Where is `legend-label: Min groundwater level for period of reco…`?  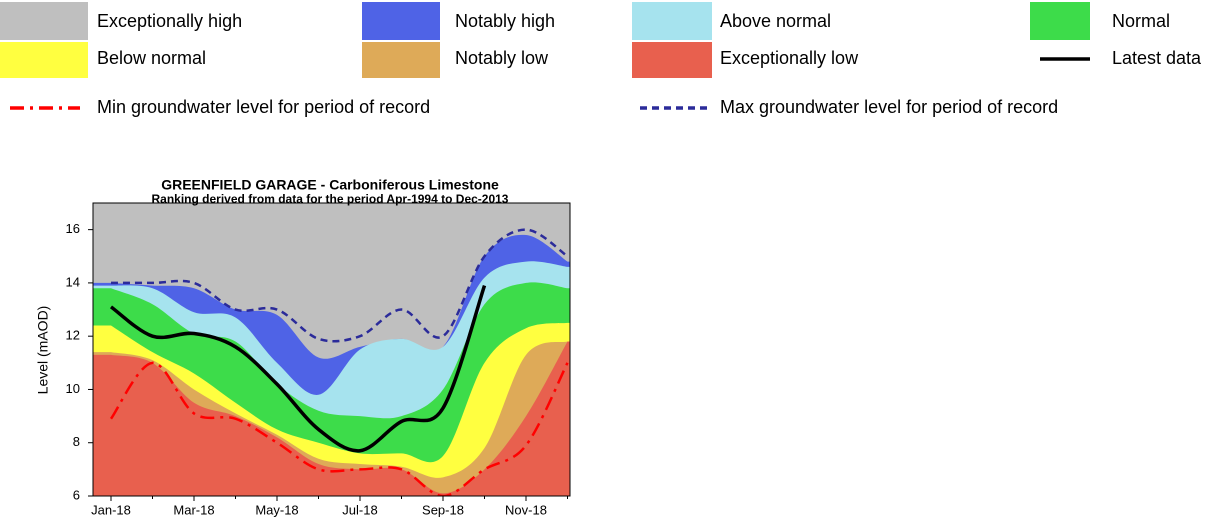
legend-label: Min groundwater level for period of reco… is located at coordinates (263, 107).